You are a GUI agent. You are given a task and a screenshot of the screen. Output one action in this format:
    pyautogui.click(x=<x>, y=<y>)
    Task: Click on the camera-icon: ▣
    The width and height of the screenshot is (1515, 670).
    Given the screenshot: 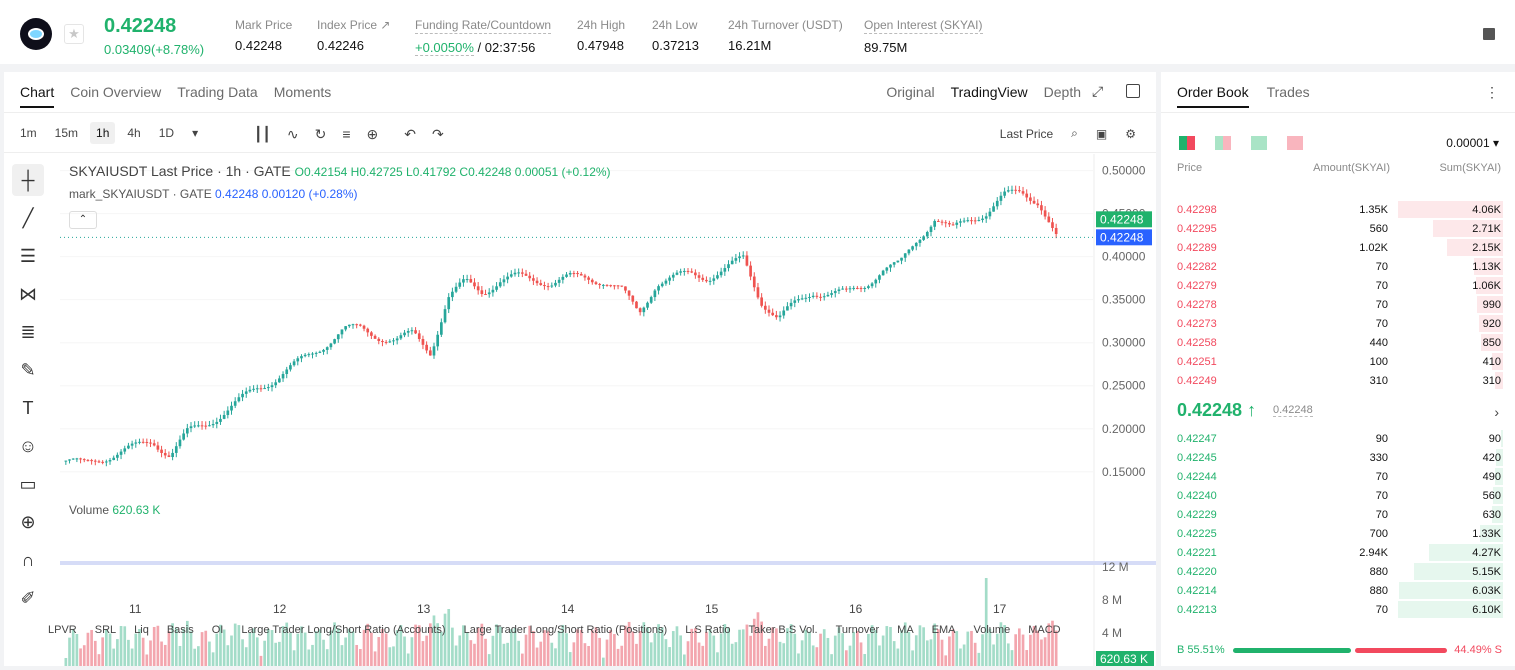 What is the action you would take?
    pyautogui.click(x=1101, y=133)
    